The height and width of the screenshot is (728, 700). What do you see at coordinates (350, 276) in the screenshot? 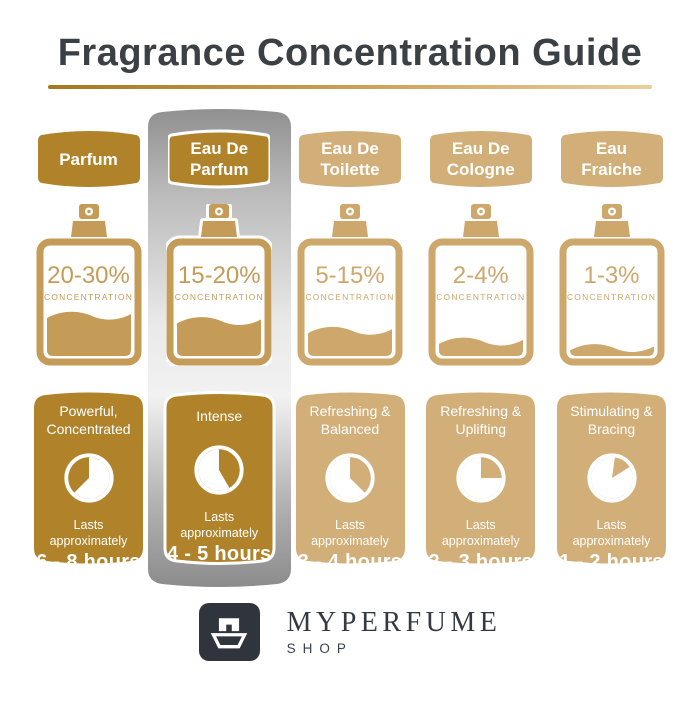
I see `concentration-percent: 5-15%` at bounding box center [350, 276].